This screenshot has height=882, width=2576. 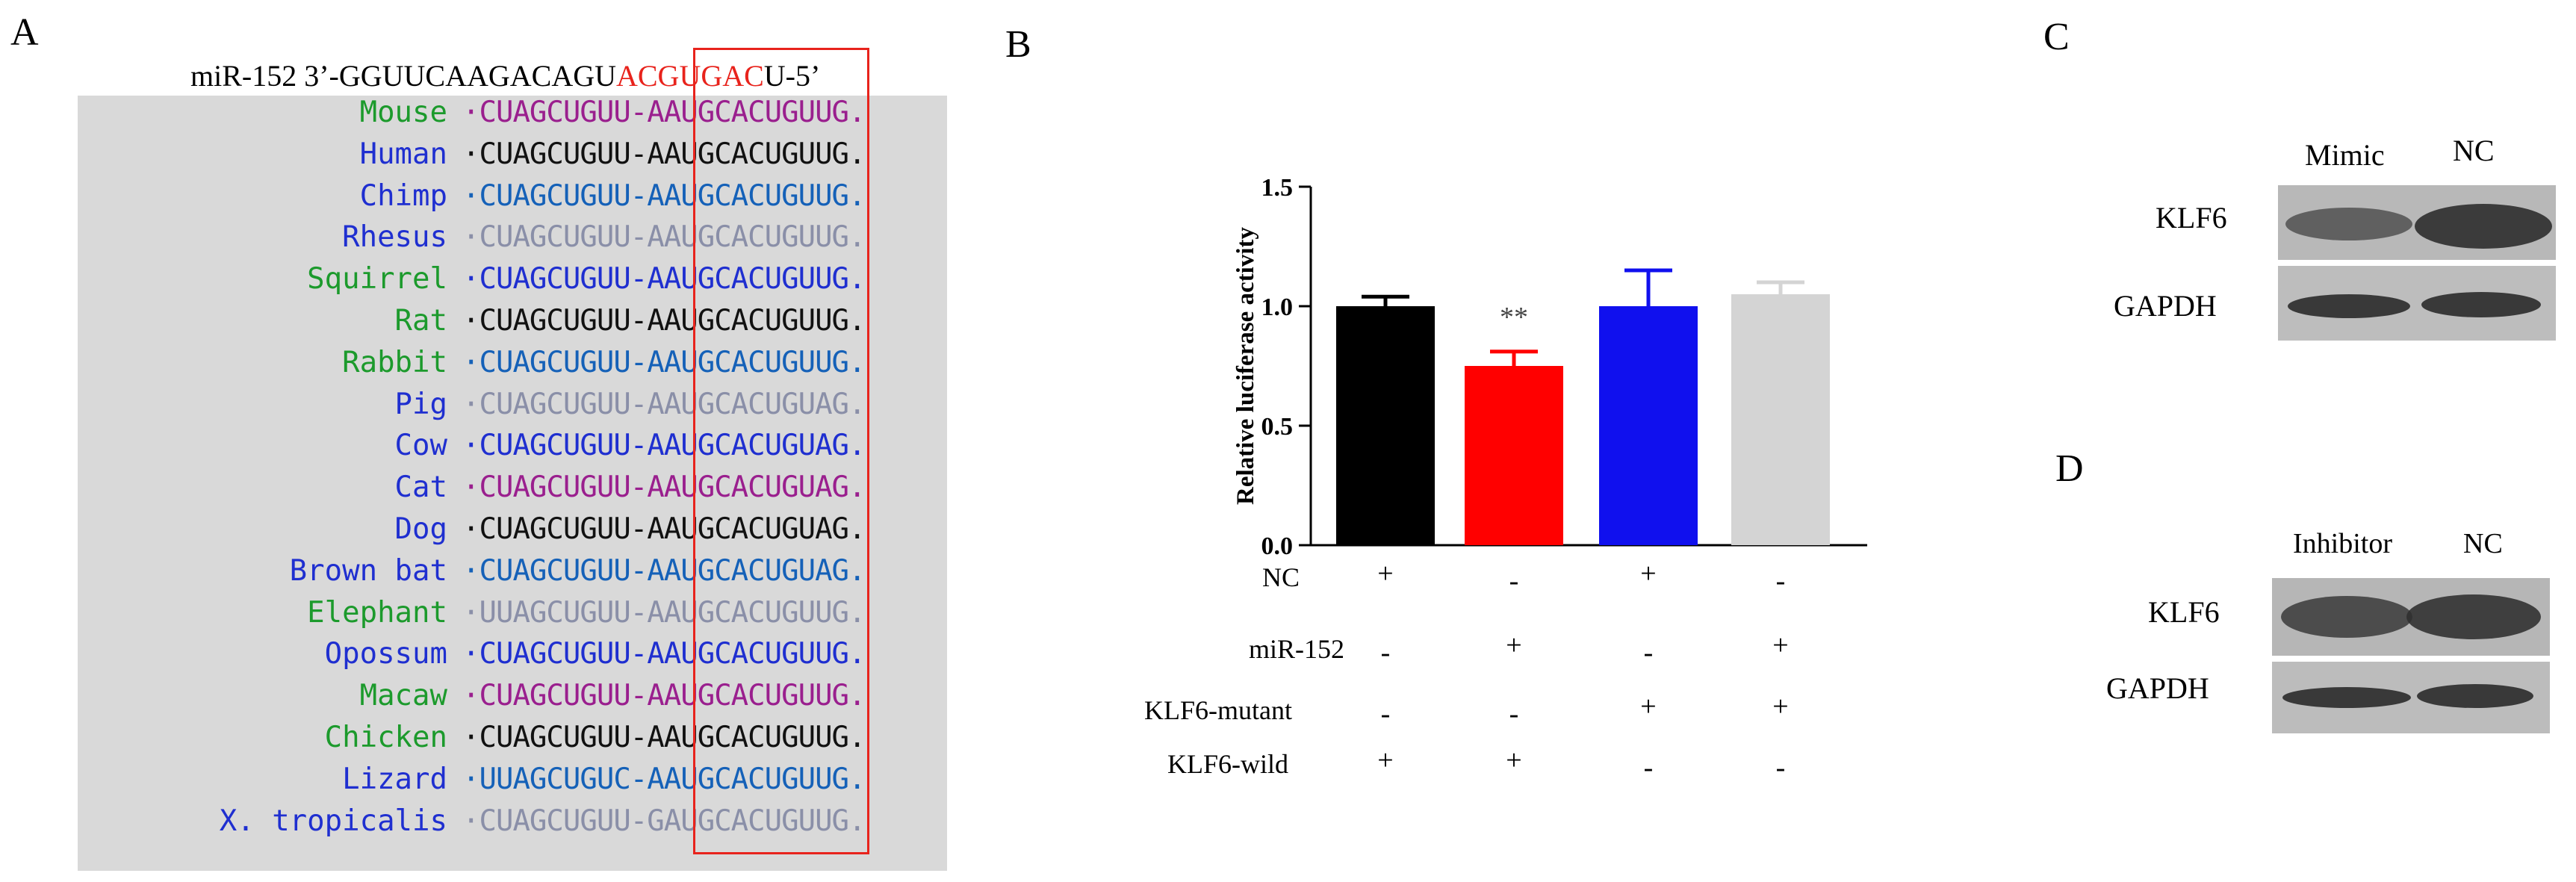 I want to click on mir-sequence: miR-152 3’-GGUUCAAGACAGUACGUGACU-5’, so click(x=505, y=75).